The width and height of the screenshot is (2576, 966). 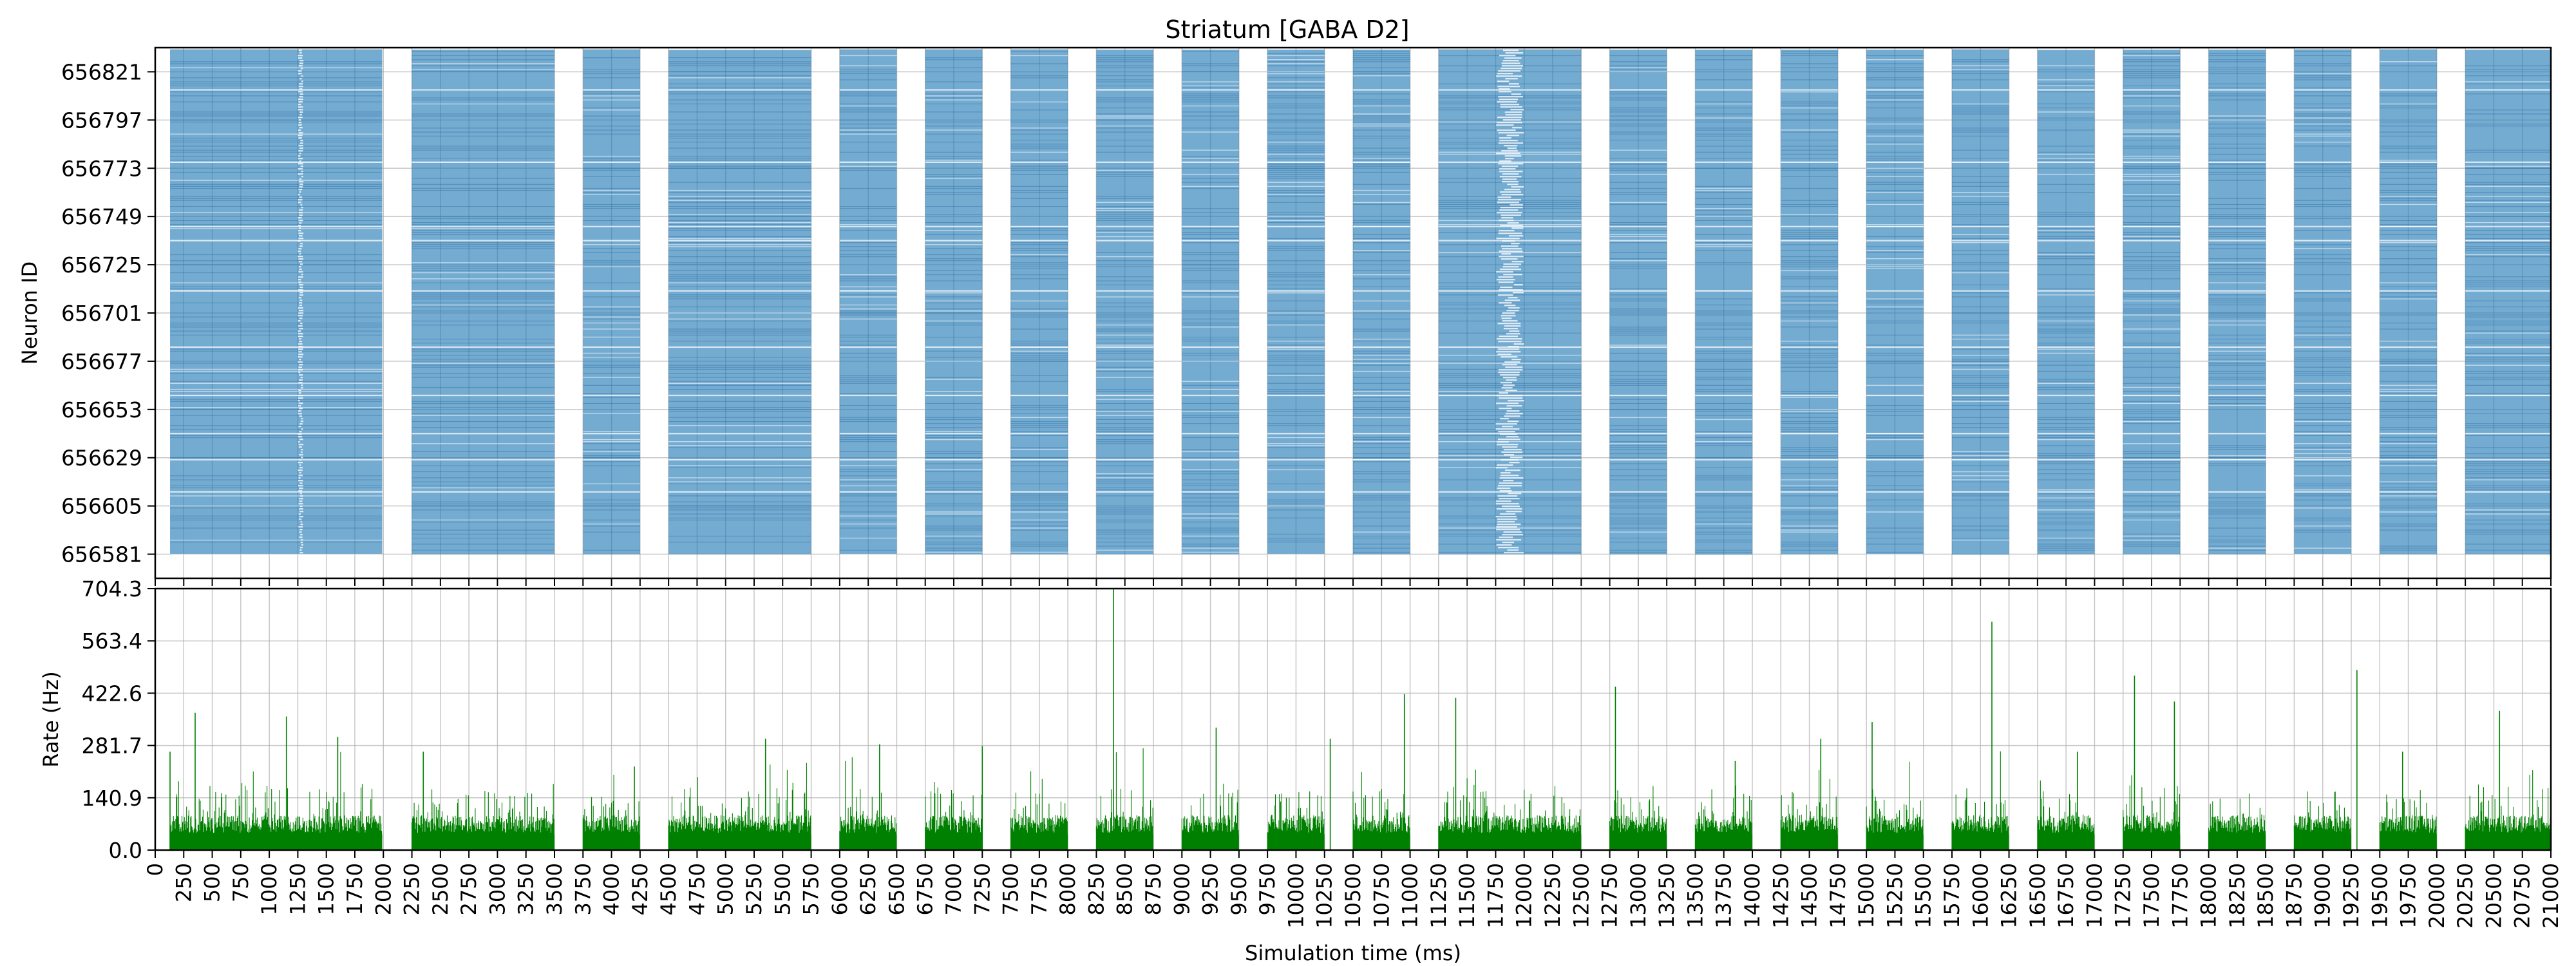 What do you see at coordinates (2180, 896) in the screenshot?
I see `rate-x-tick-label: 17750` at bounding box center [2180, 896].